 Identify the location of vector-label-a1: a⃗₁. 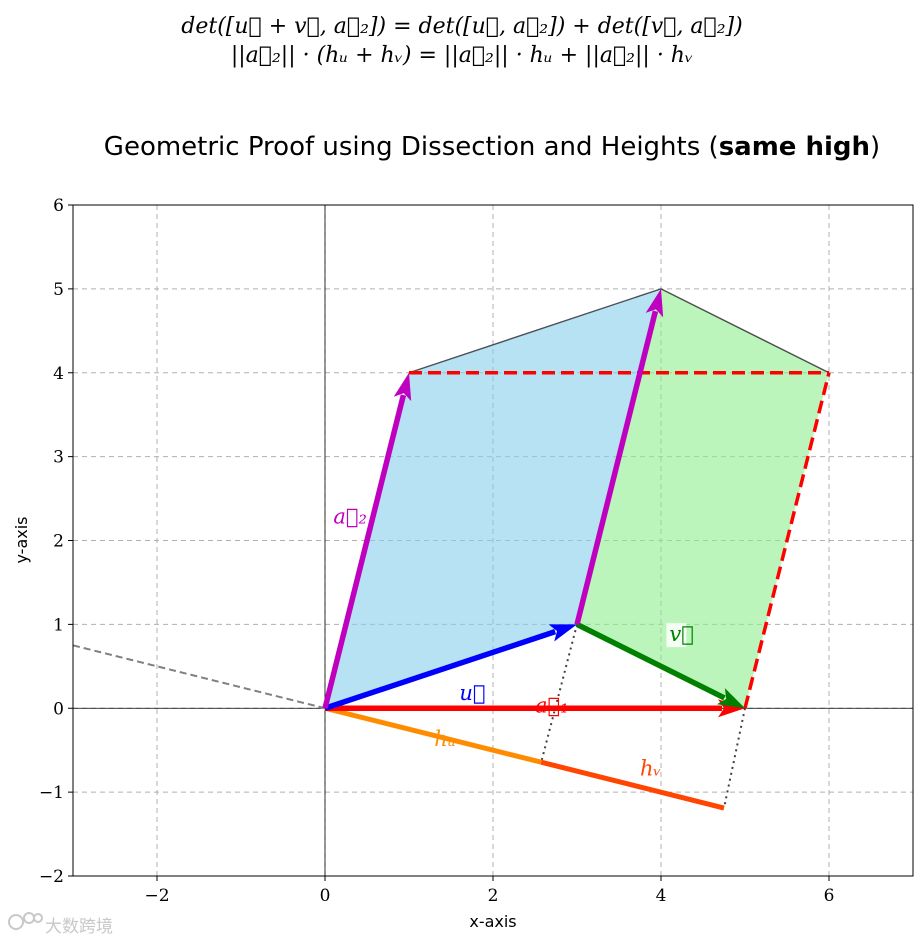
(552, 705).